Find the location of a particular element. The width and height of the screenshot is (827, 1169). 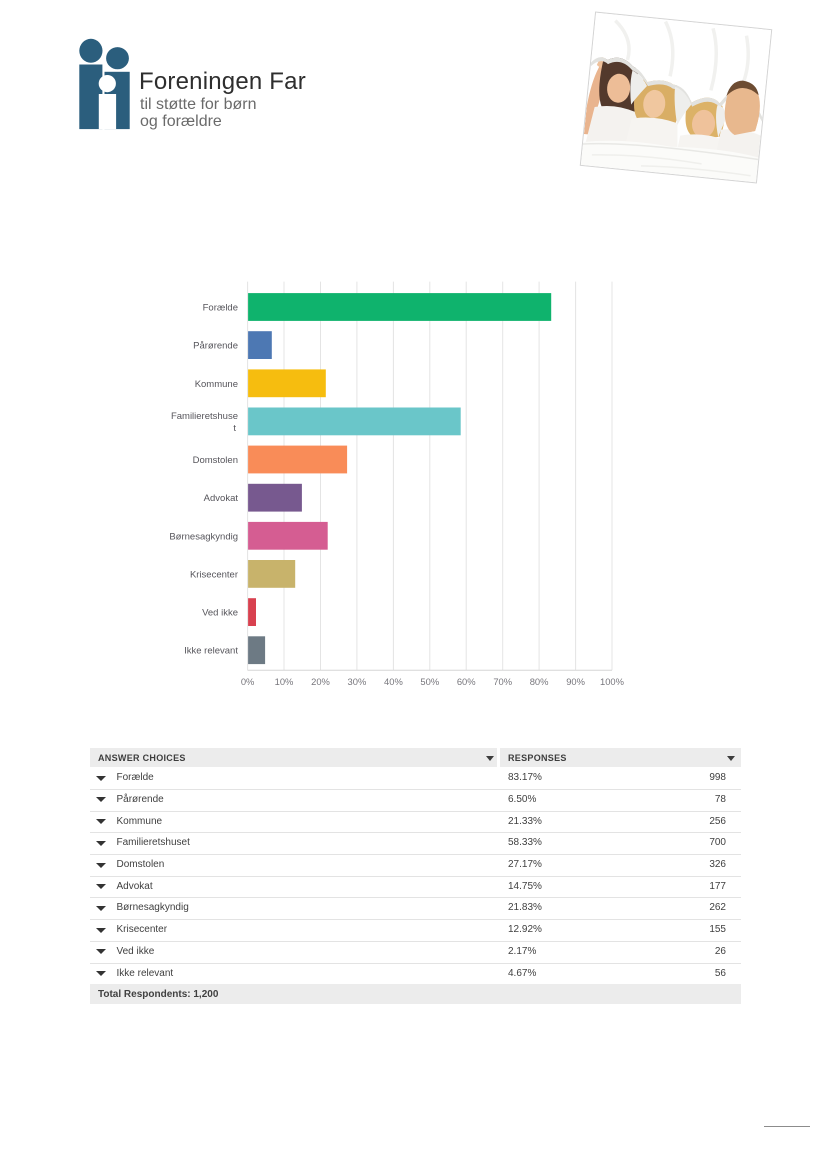

svg-text: Kommune is located at coordinates (216, 384).